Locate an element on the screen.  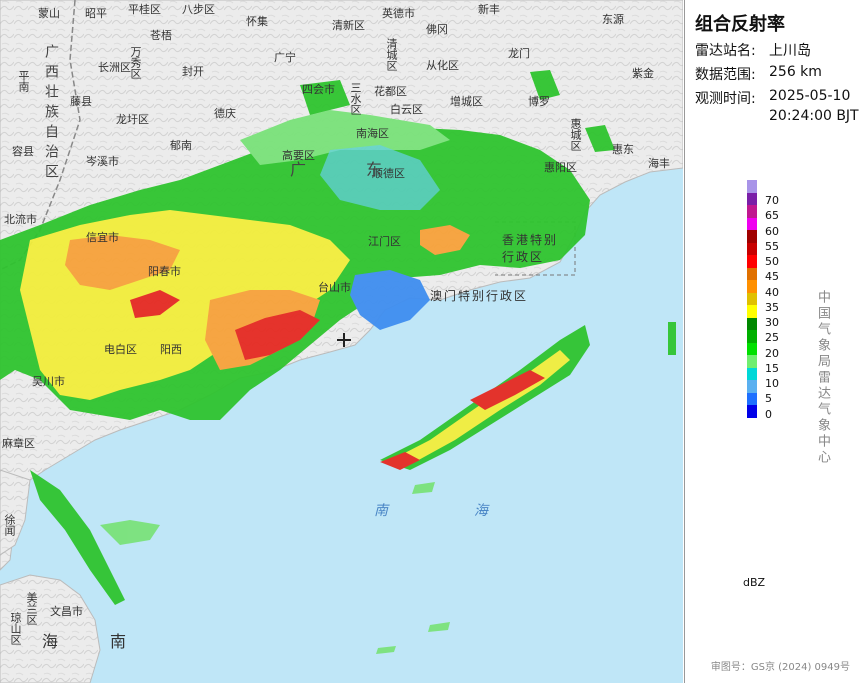
place-label: 紫金 is located at coordinates (643, 73).